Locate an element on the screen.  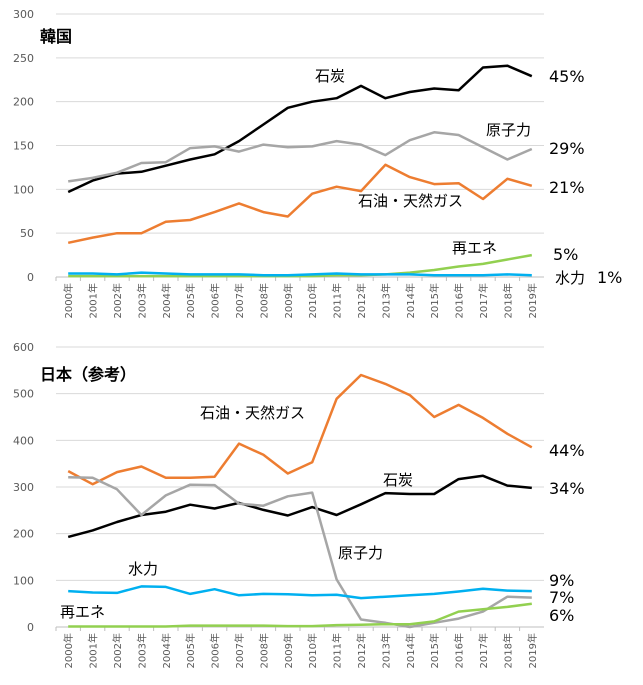
end-share-label: 29% is located at coordinates (567, 148).